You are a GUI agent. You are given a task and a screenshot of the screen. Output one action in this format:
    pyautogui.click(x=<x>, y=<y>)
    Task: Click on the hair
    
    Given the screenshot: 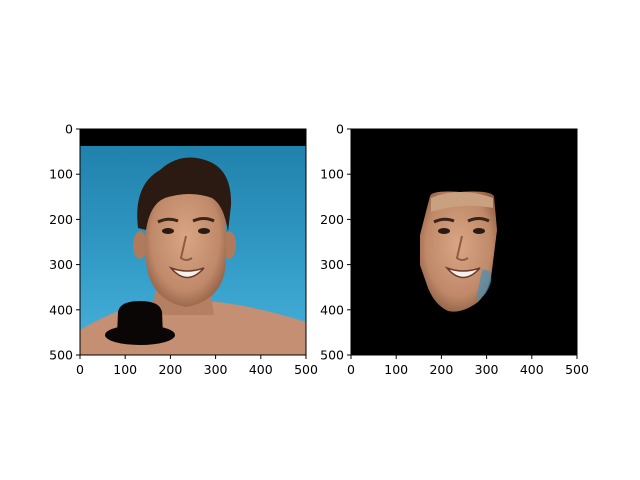 What is the action you would take?
    pyautogui.click(x=184, y=194)
    